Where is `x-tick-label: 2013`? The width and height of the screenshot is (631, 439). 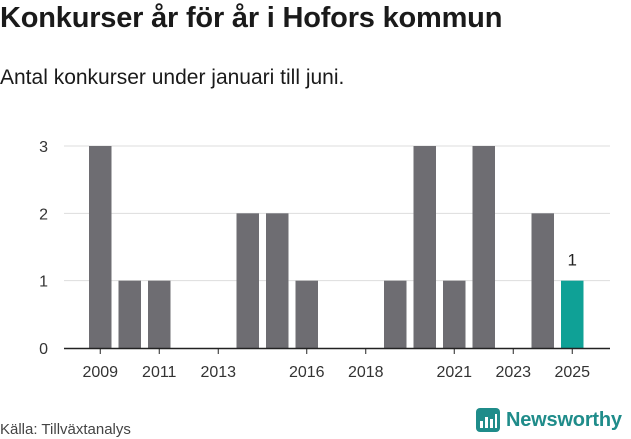
x-tick-label: 2013 is located at coordinates (218, 372).